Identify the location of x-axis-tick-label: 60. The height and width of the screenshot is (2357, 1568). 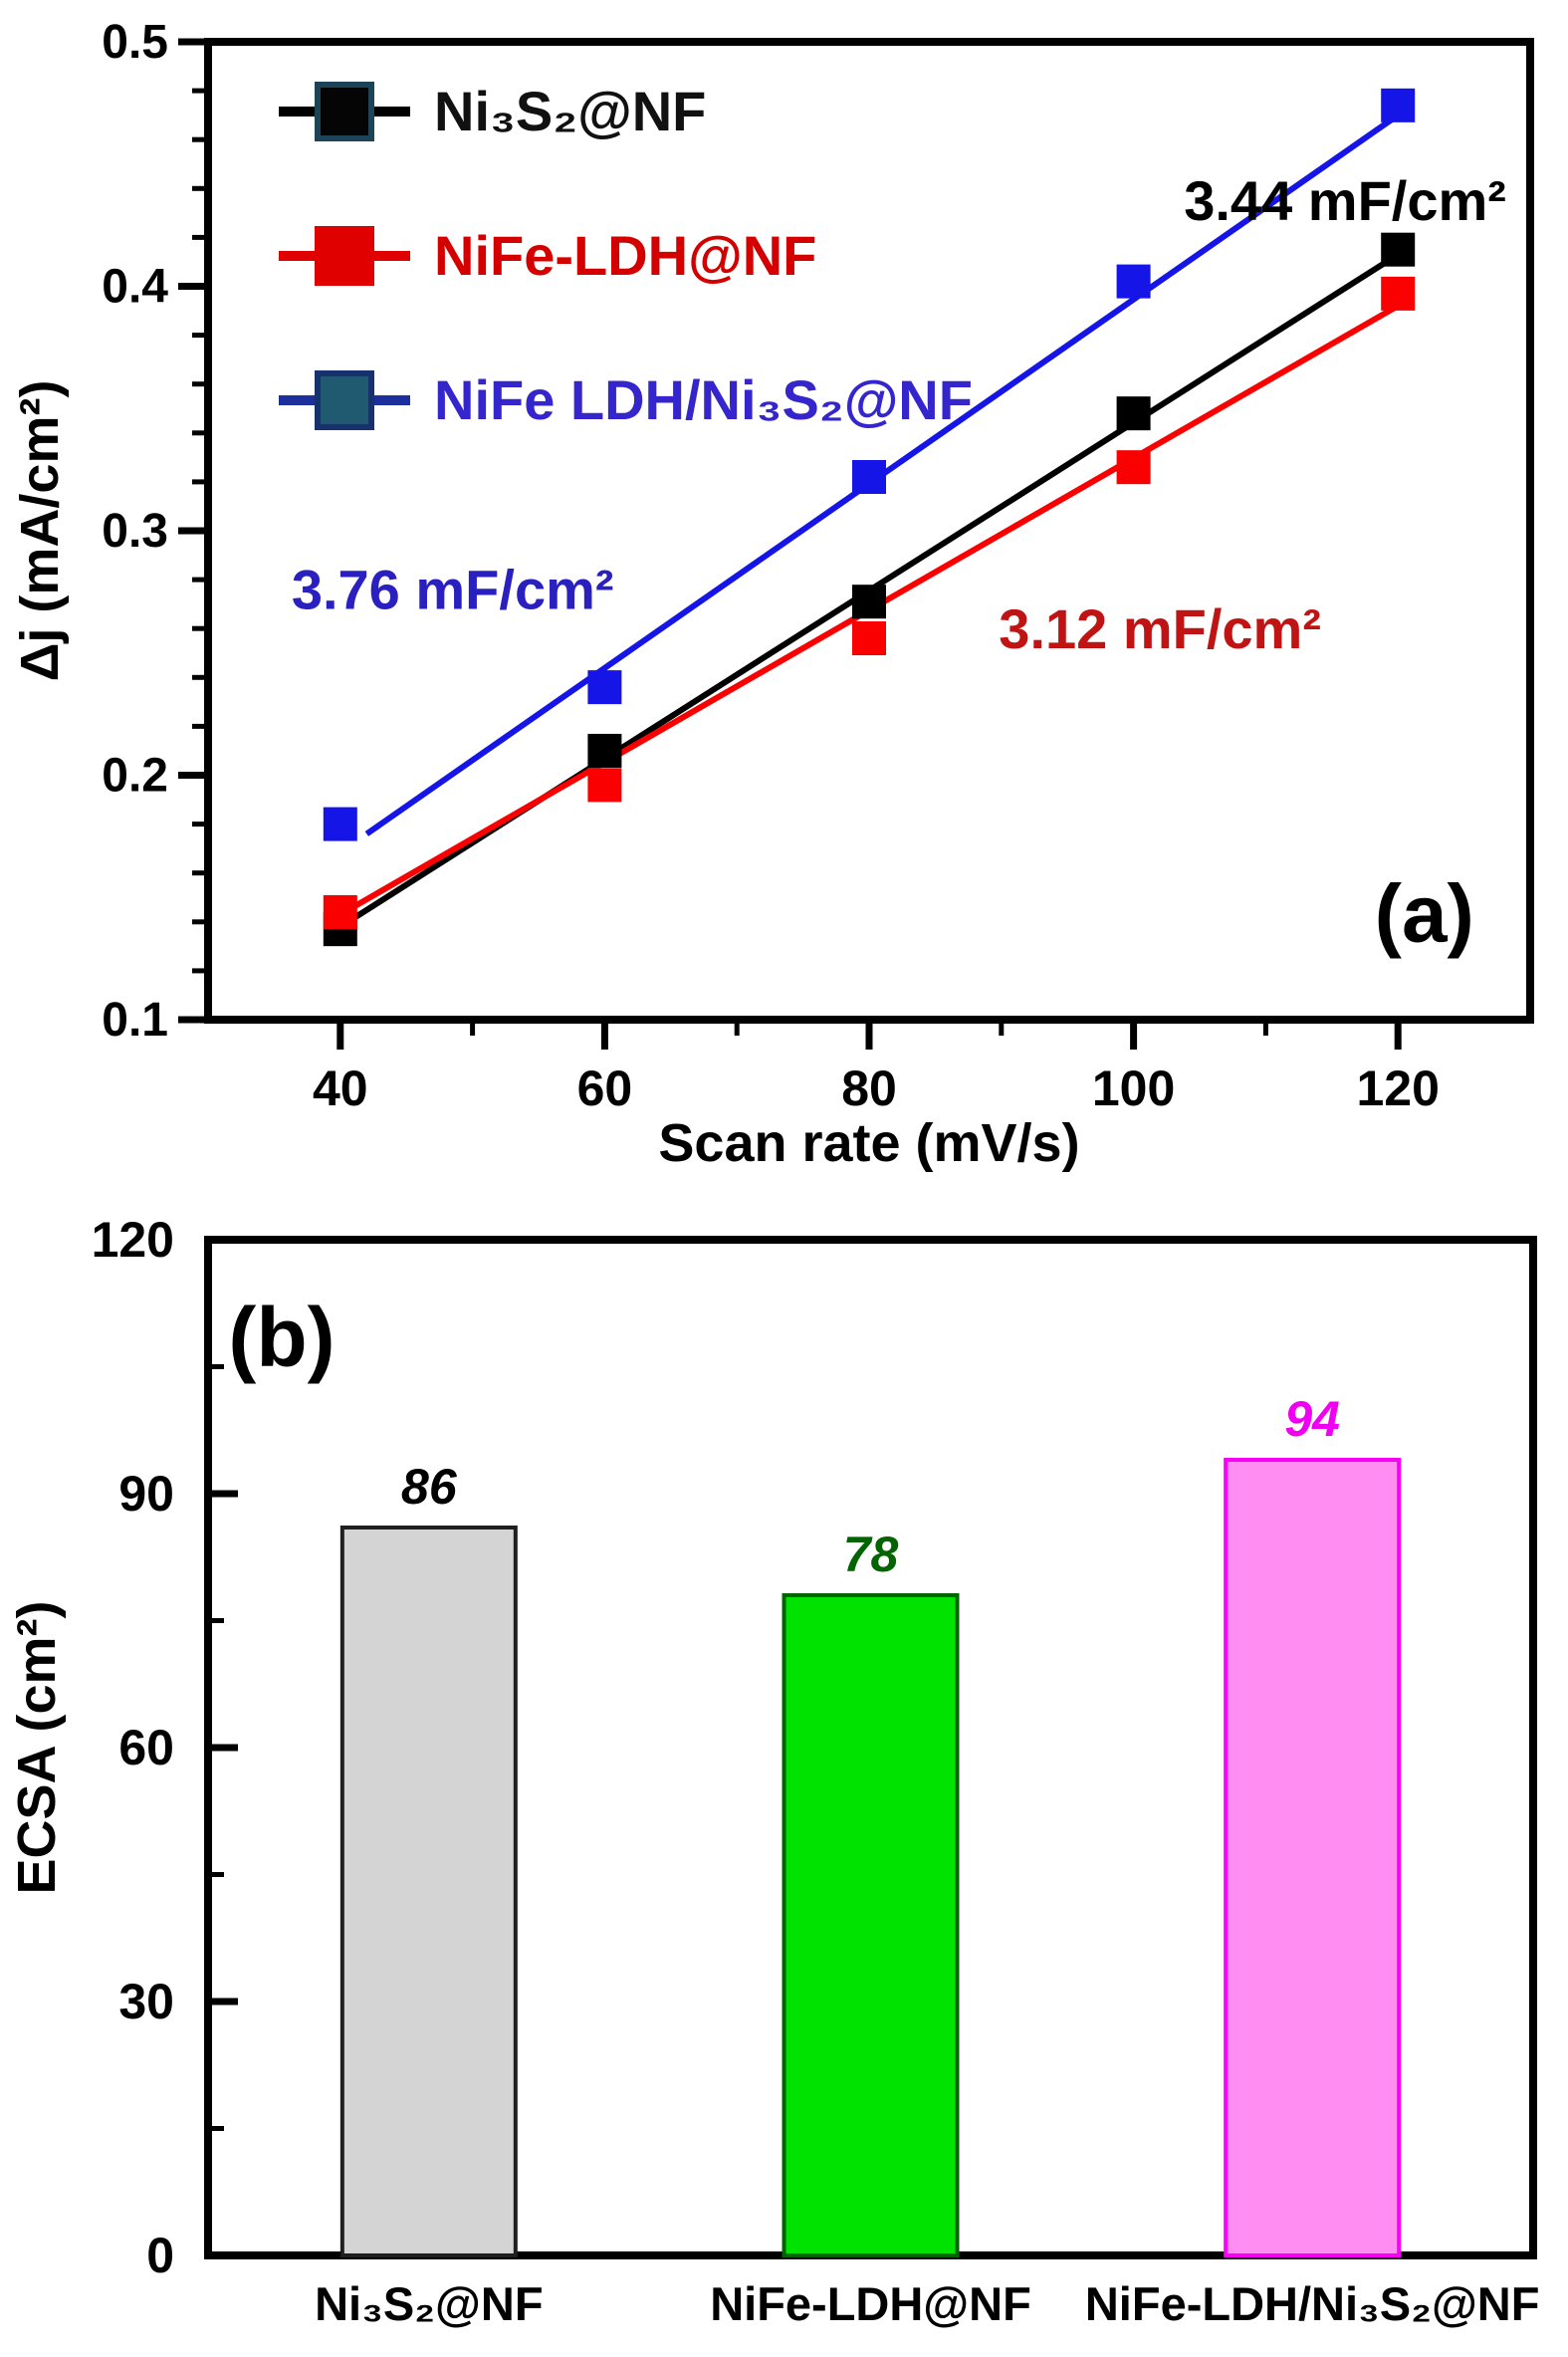
(605, 1088).